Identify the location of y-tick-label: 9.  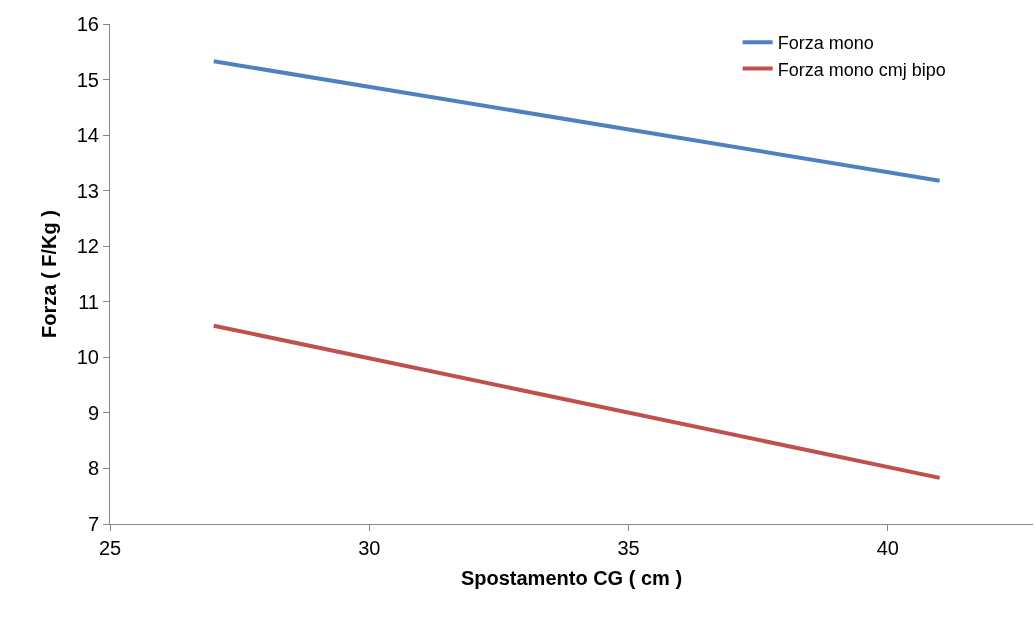
(93, 412).